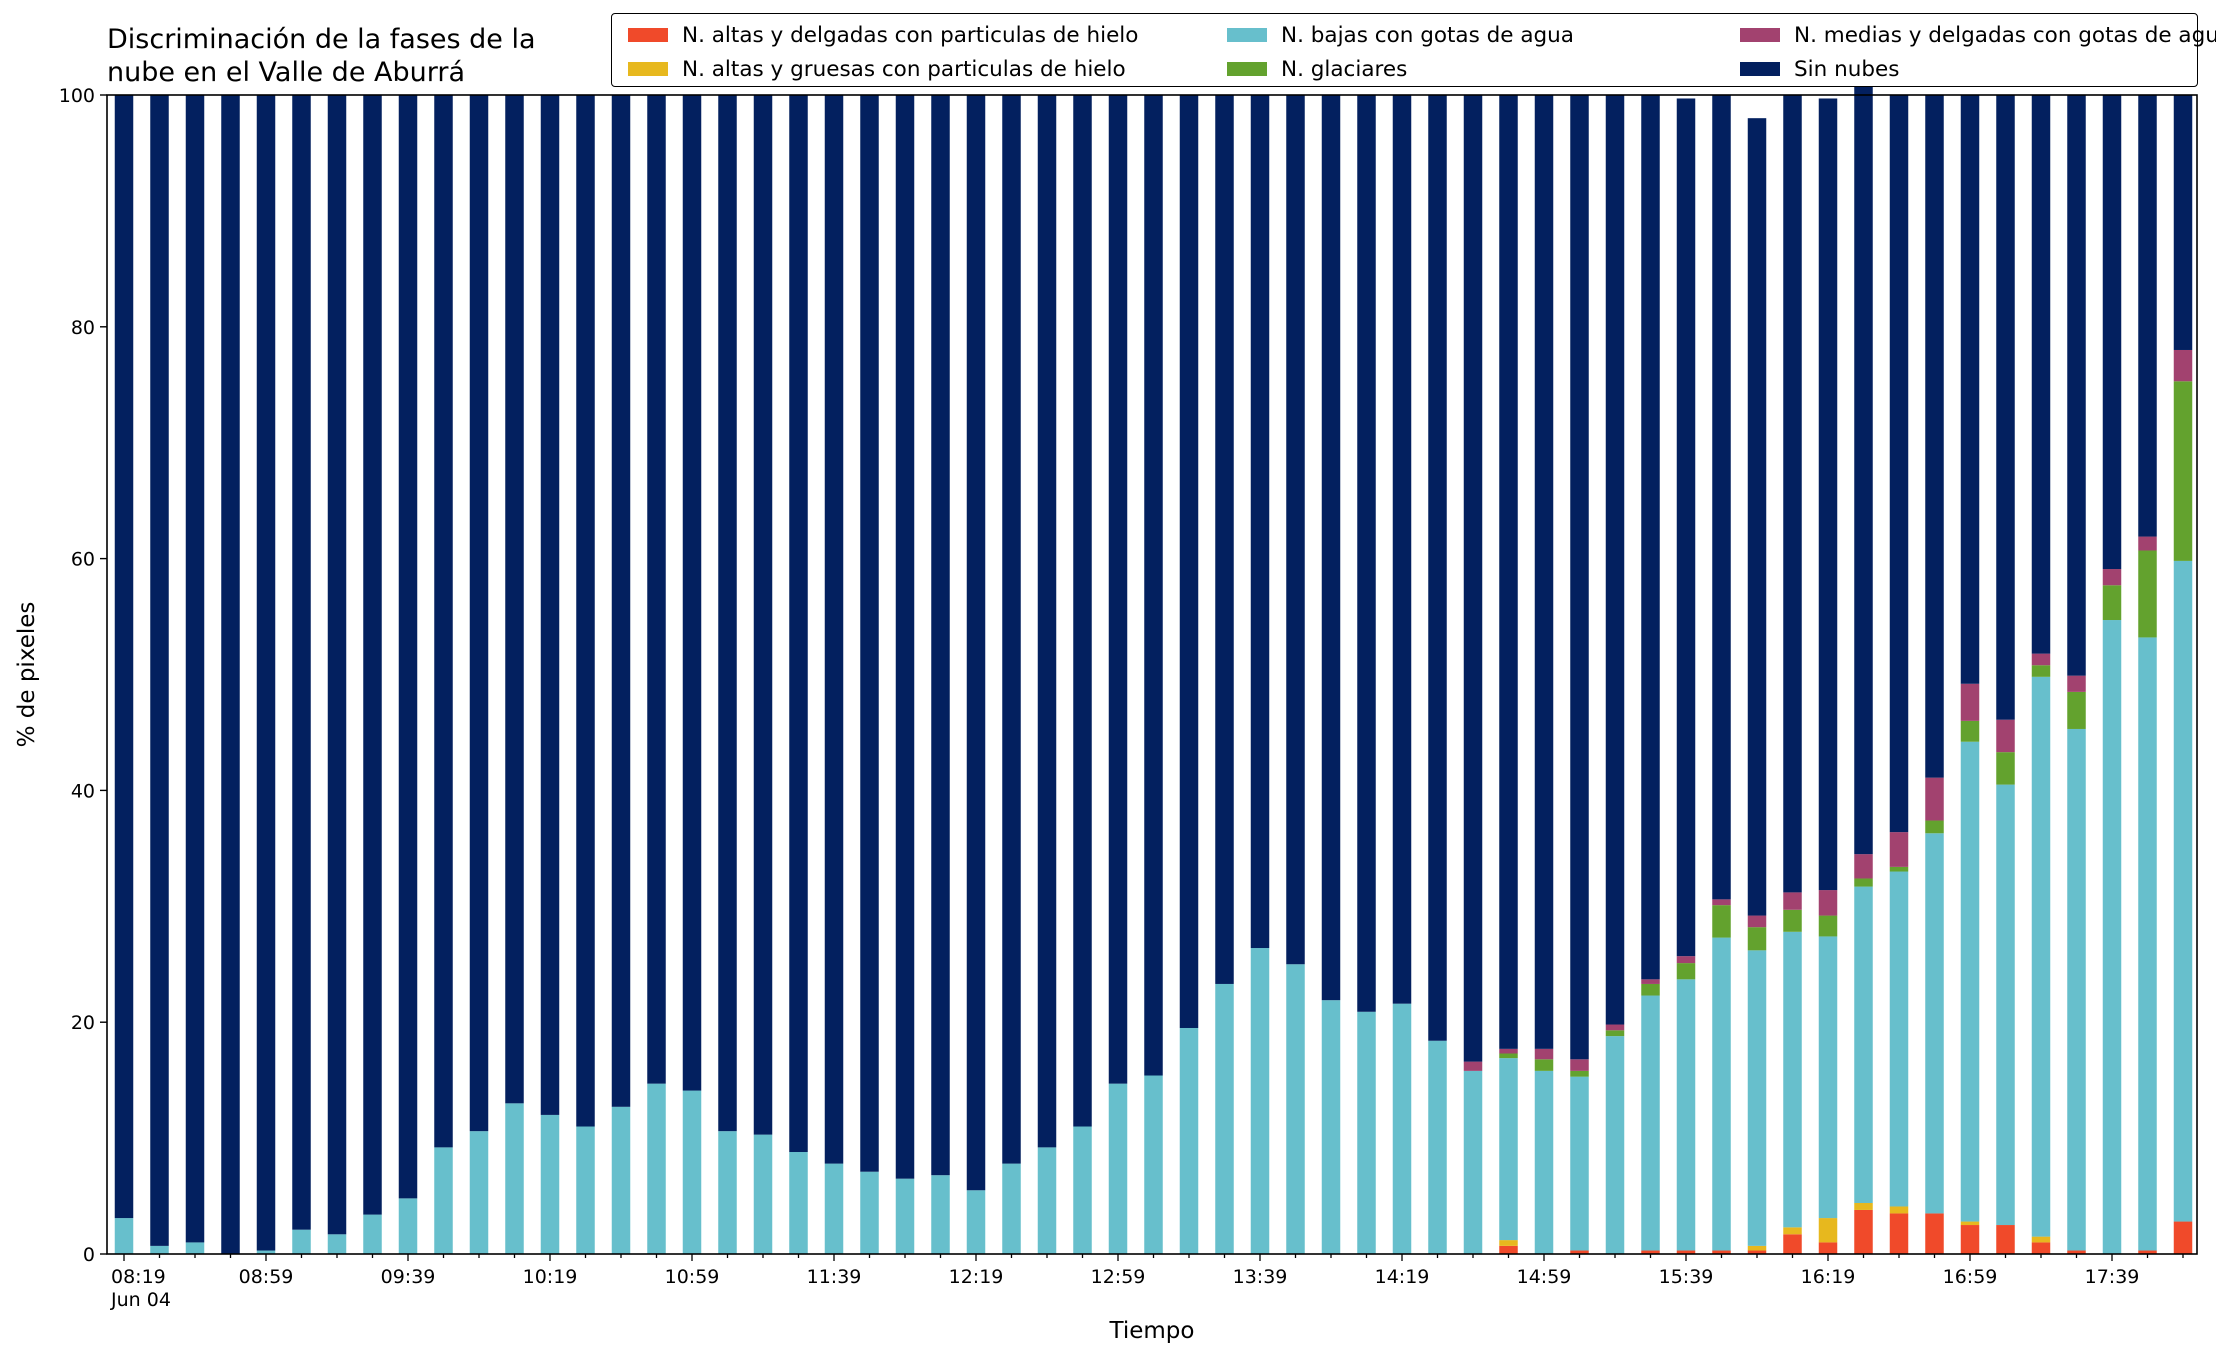 The height and width of the screenshot is (1355, 2216). What do you see at coordinates (408, 1277) in the screenshot?
I see `x-tick-label-2: 09:39` at bounding box center [408, 1277].